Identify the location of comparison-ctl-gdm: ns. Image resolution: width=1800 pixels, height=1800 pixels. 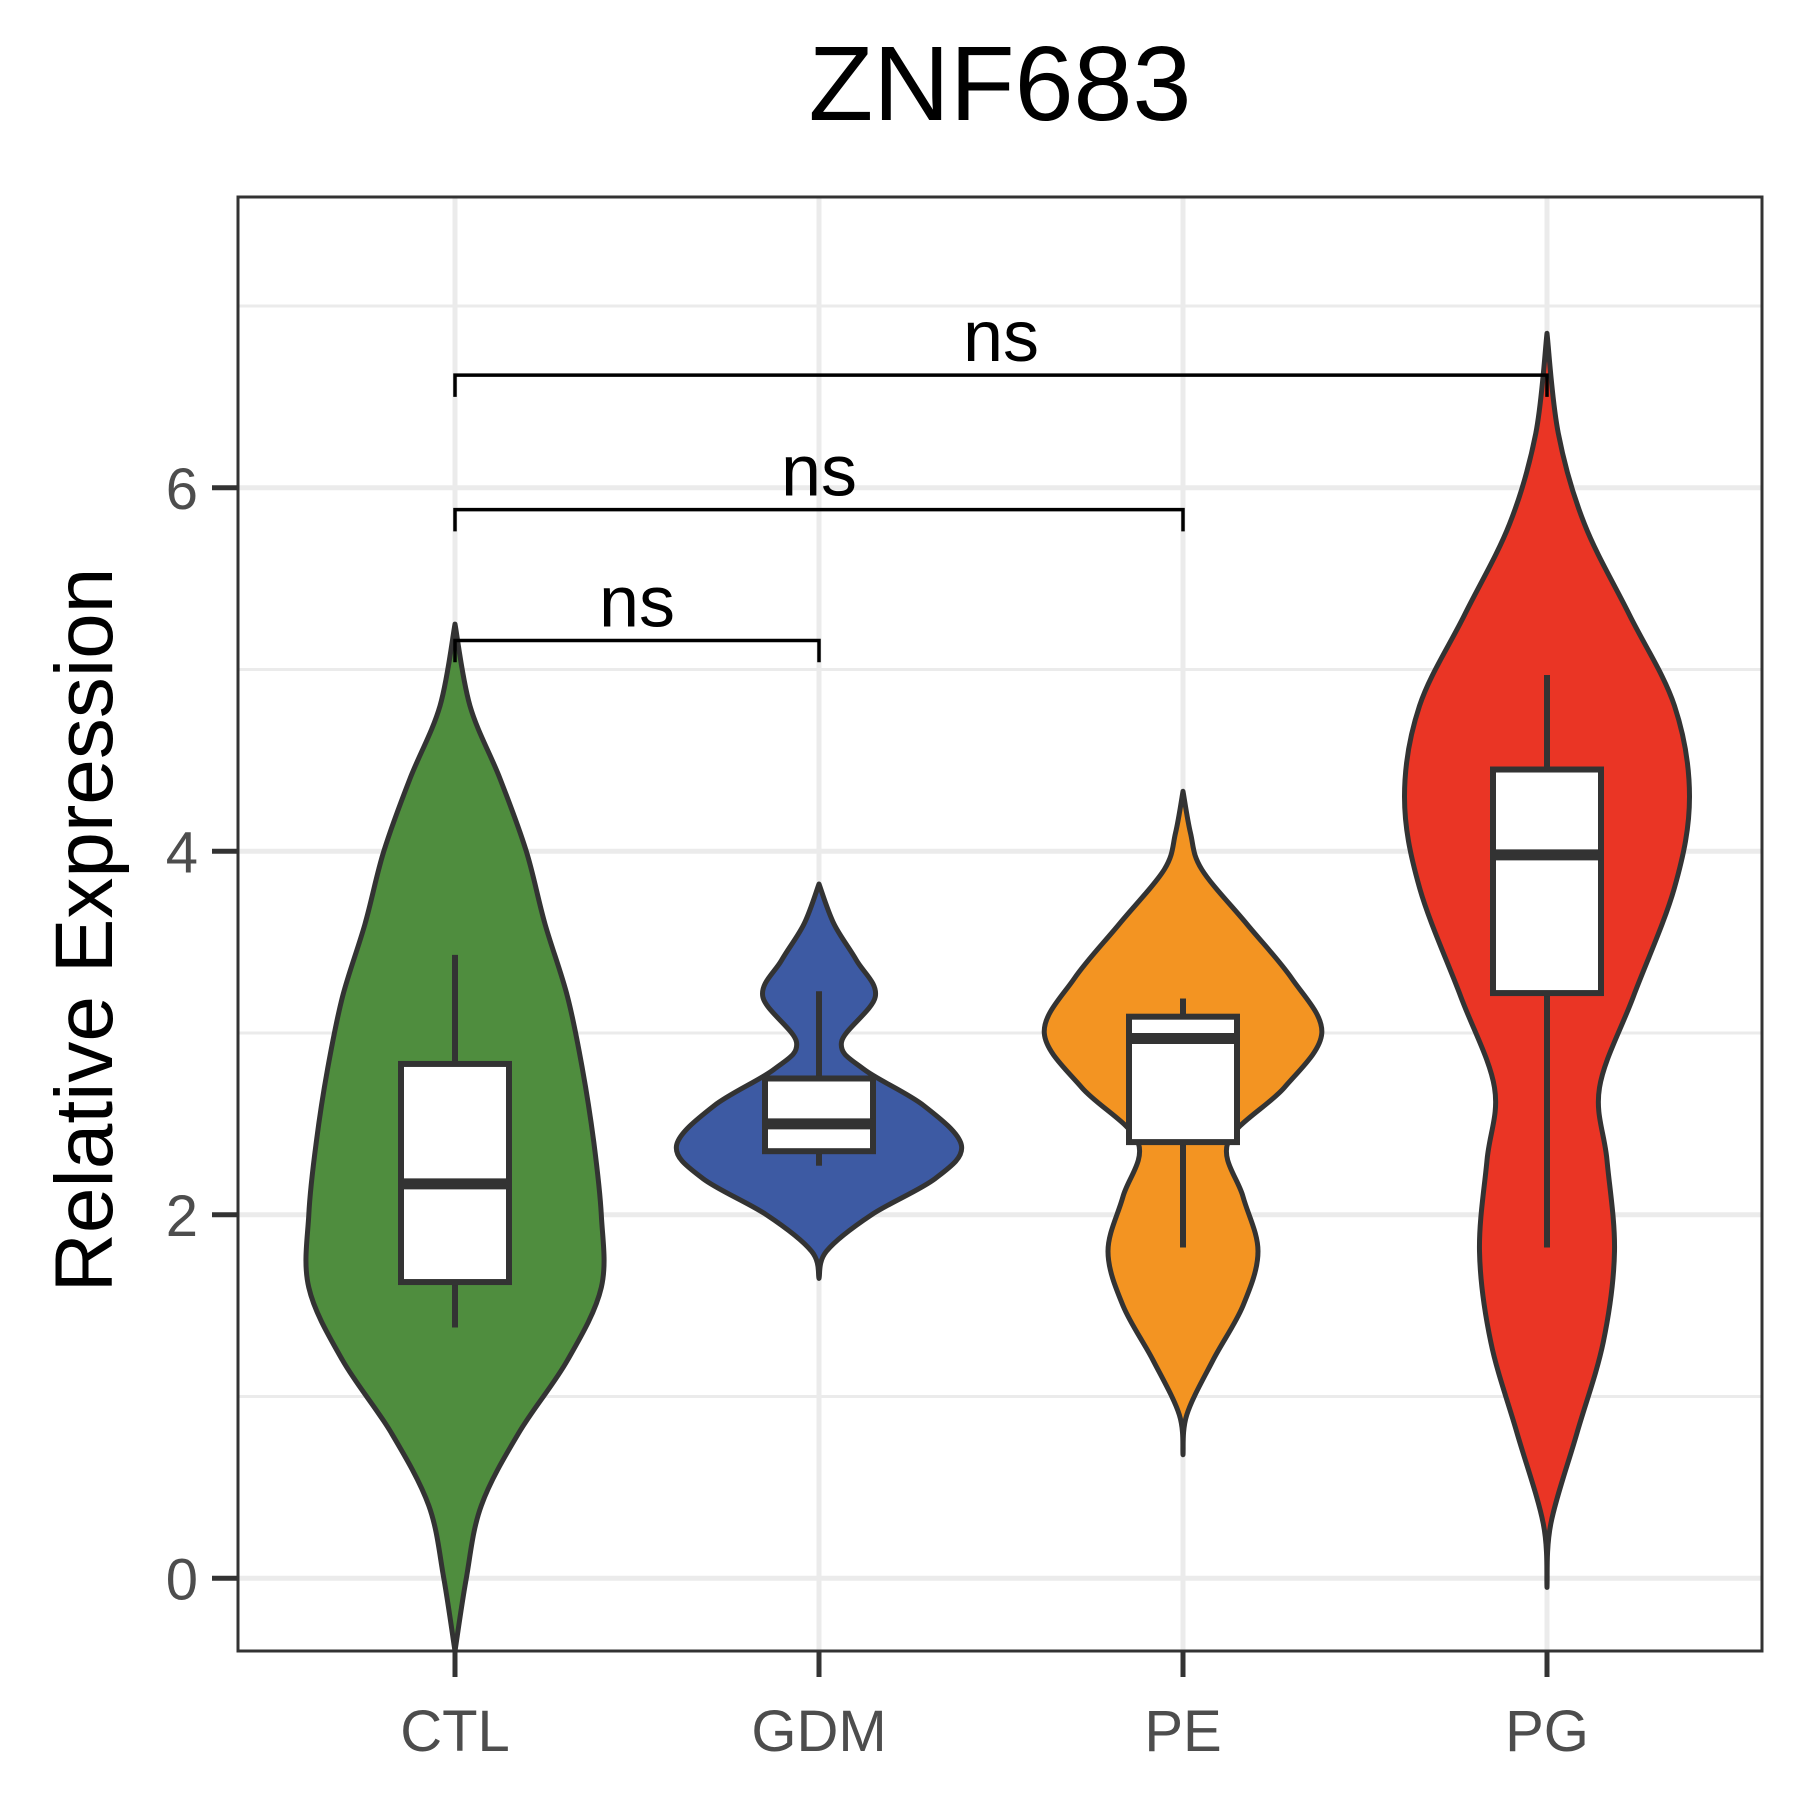
(637, 612).